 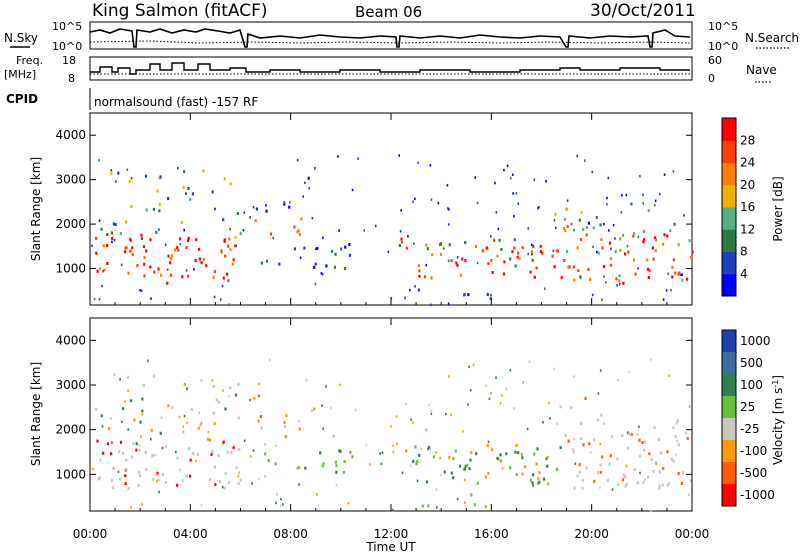 I want to click on freq-panel: Freq. [MHz] 18 8 60 0 Nave, so click(x=390, y=69).